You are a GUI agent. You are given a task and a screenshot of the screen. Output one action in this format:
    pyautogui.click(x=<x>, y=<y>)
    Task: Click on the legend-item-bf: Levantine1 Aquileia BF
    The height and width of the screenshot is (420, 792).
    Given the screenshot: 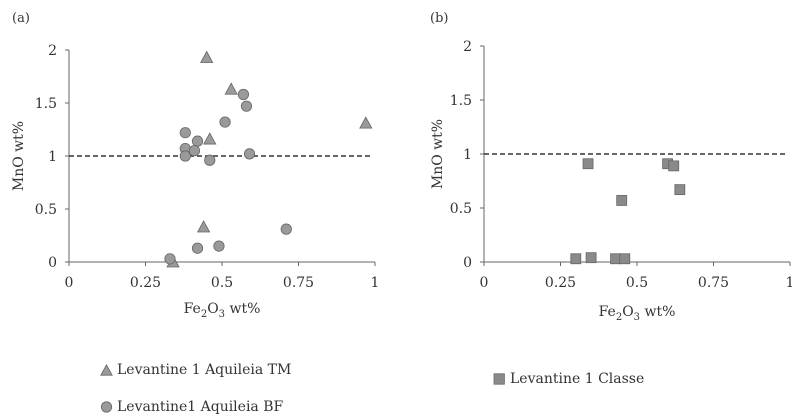 What is the action you would take?
    pyautogui.click(x=191, y=407)
    